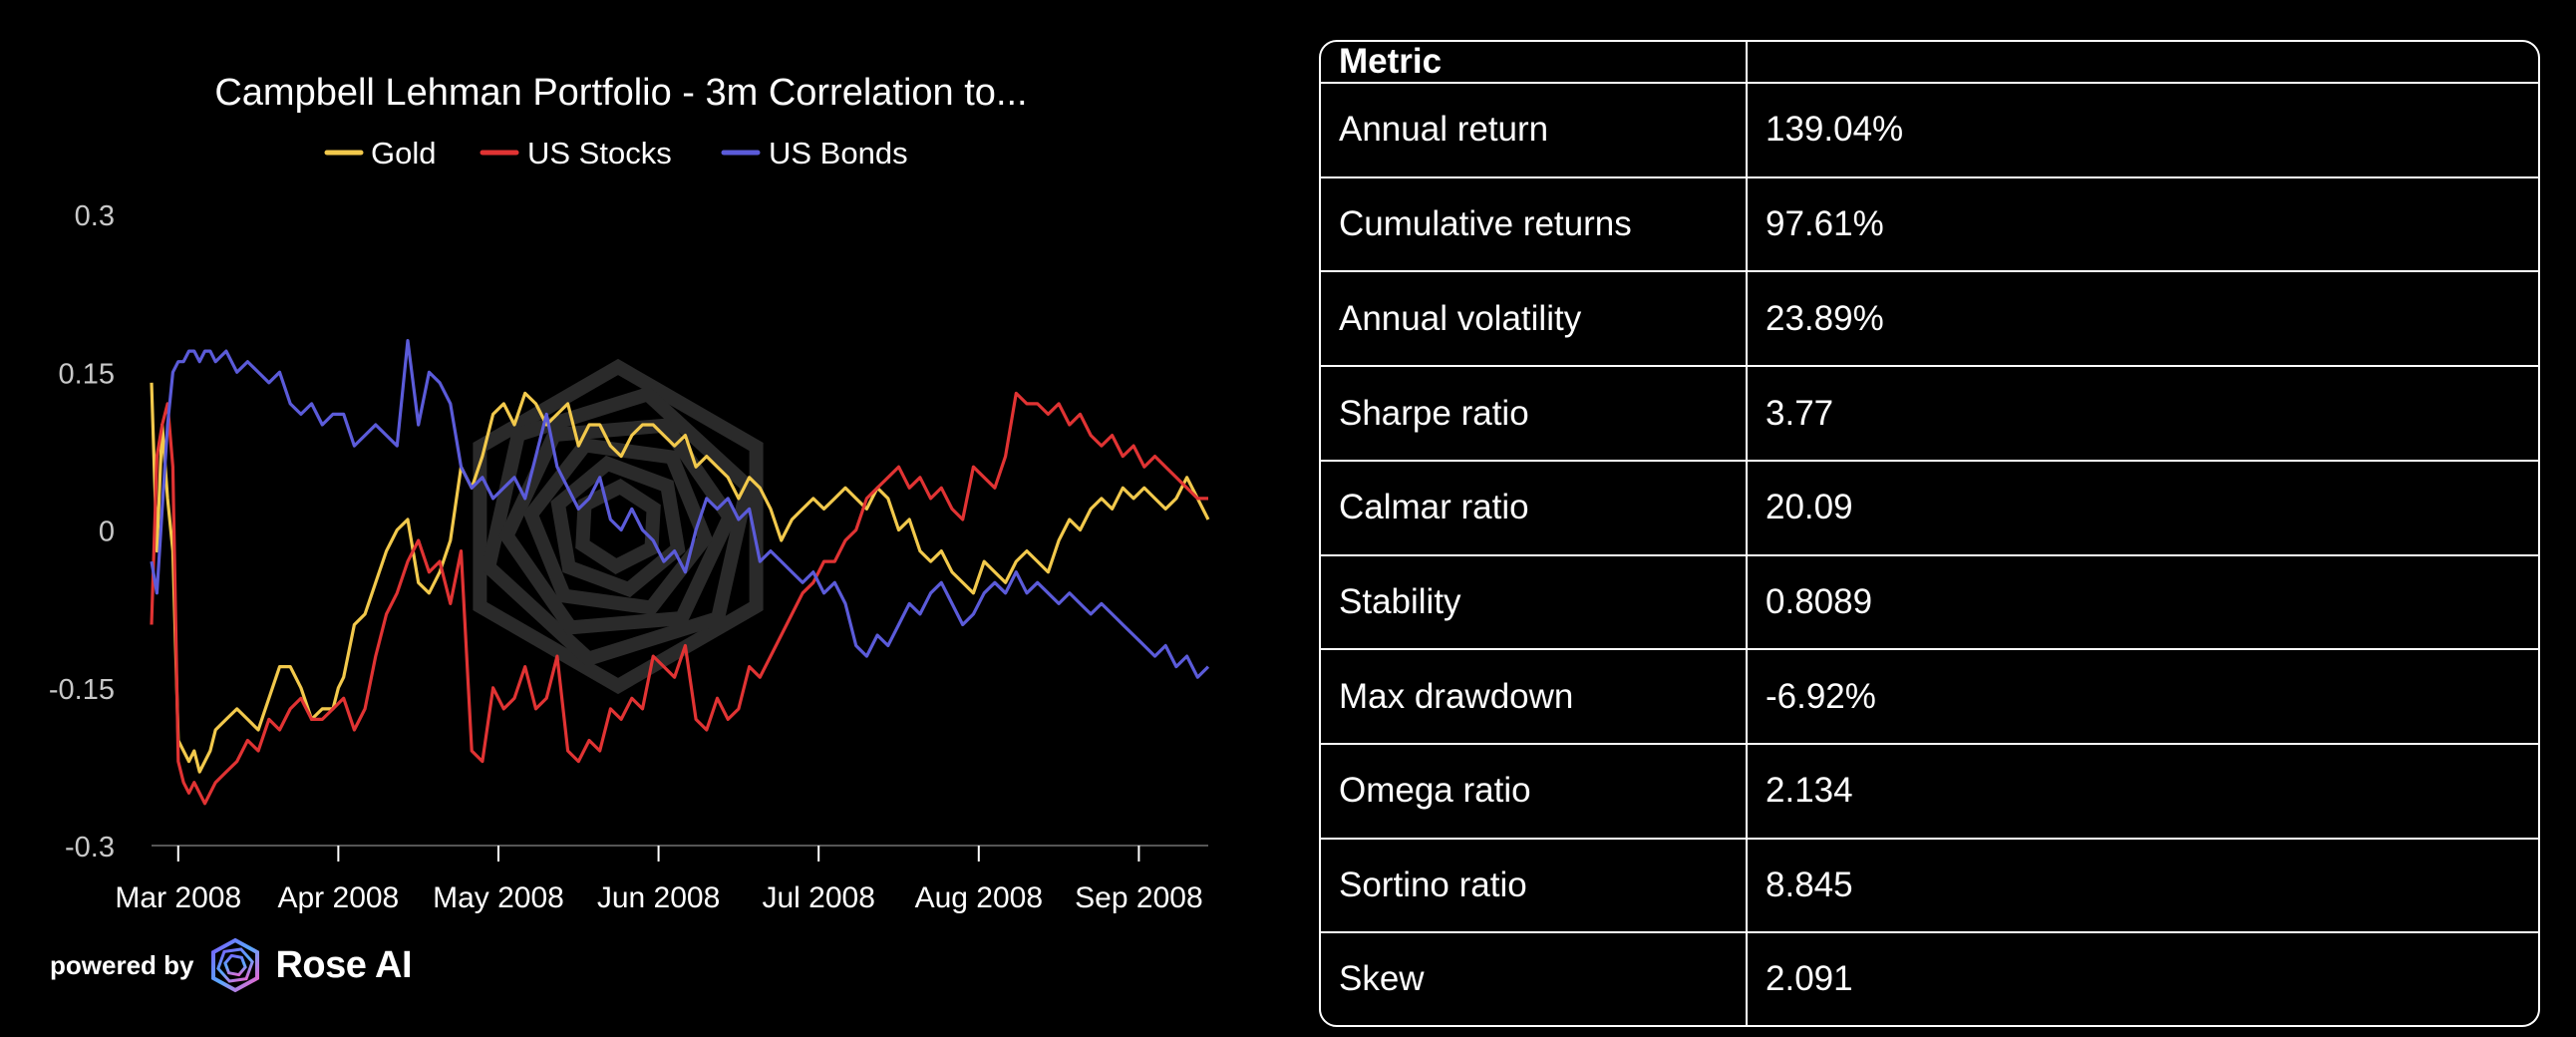  What do you see at coordinates (498, 897) in the screenshot?
I see `x-tick-label: May 2008` at bounding box center [498, 897].